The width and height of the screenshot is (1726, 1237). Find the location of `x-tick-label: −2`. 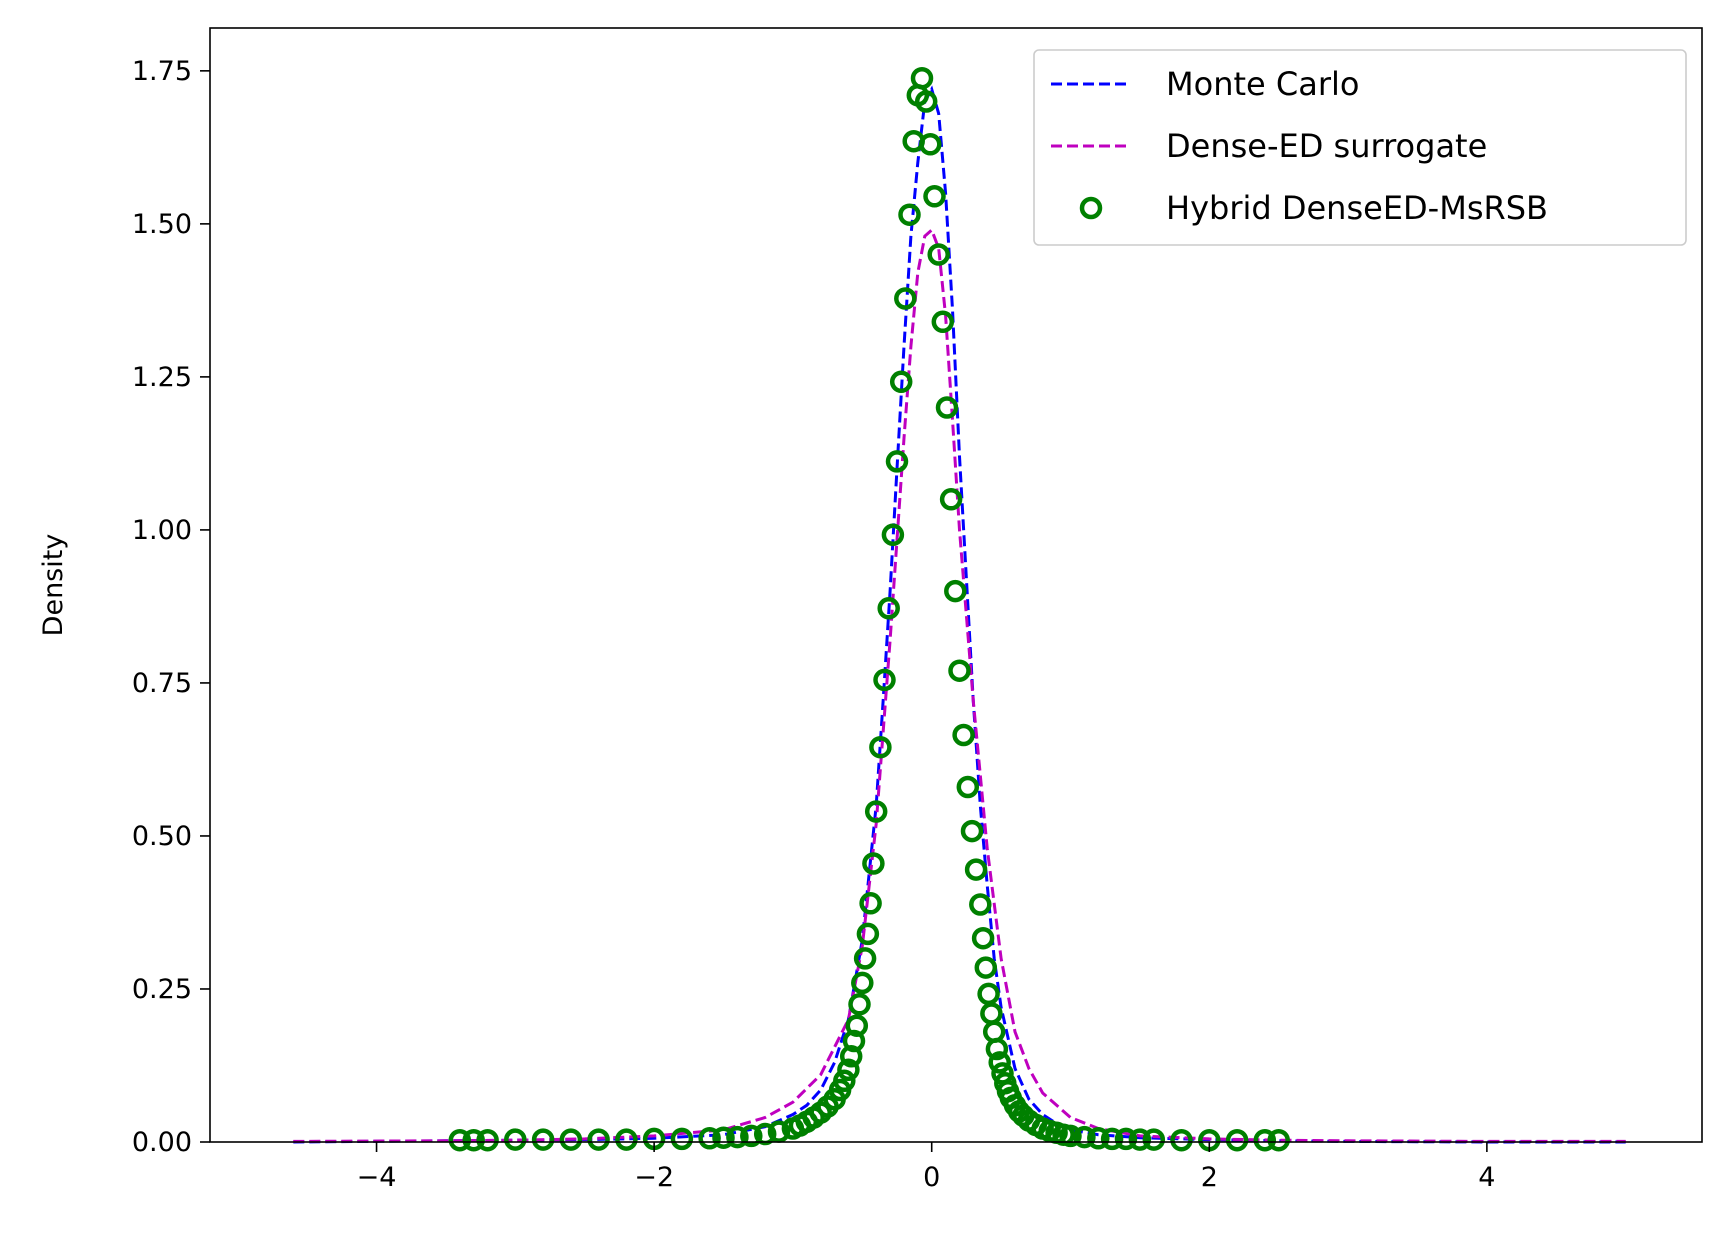

x-tick-label: −2 is located at coordinates (654, 1177).